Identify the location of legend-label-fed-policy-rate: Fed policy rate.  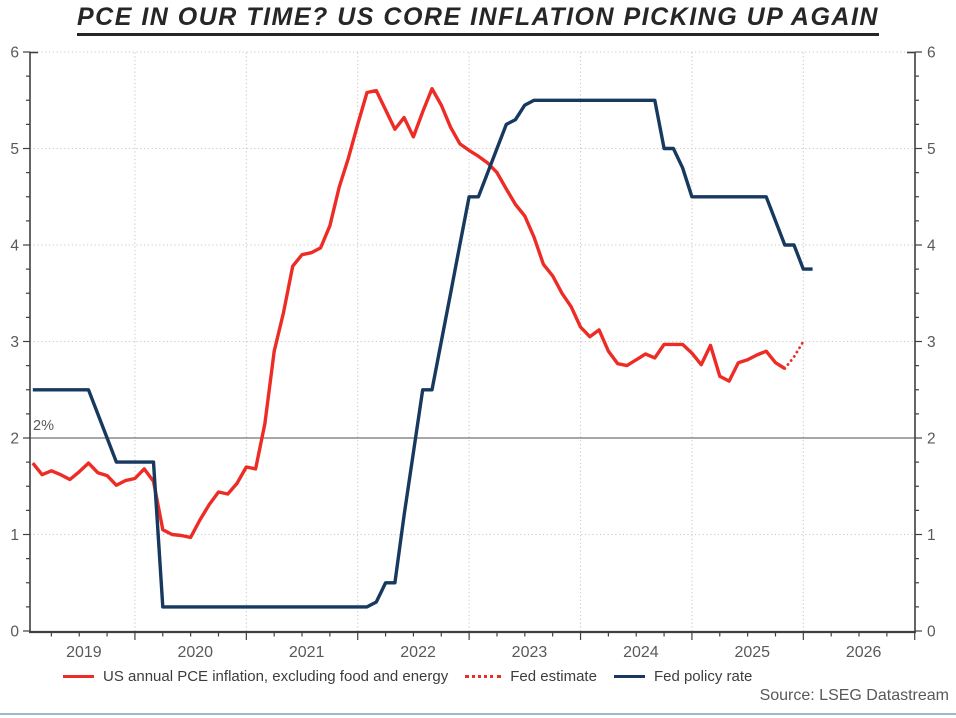
(703, 676).